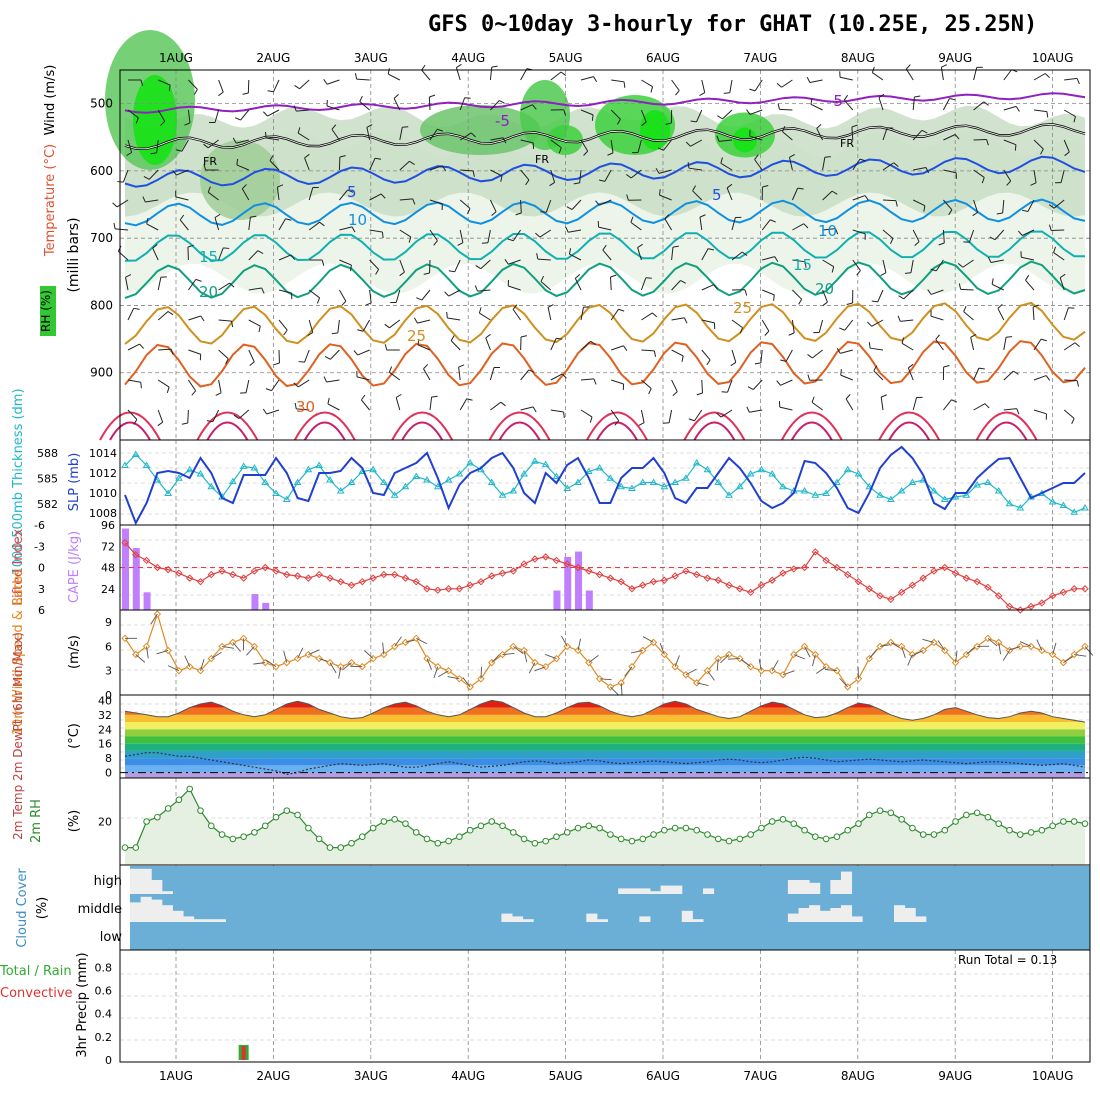 The width and height of the screenshot is (1100, 1100). I want to click on rh-legend-swatch, so click(48, 311).